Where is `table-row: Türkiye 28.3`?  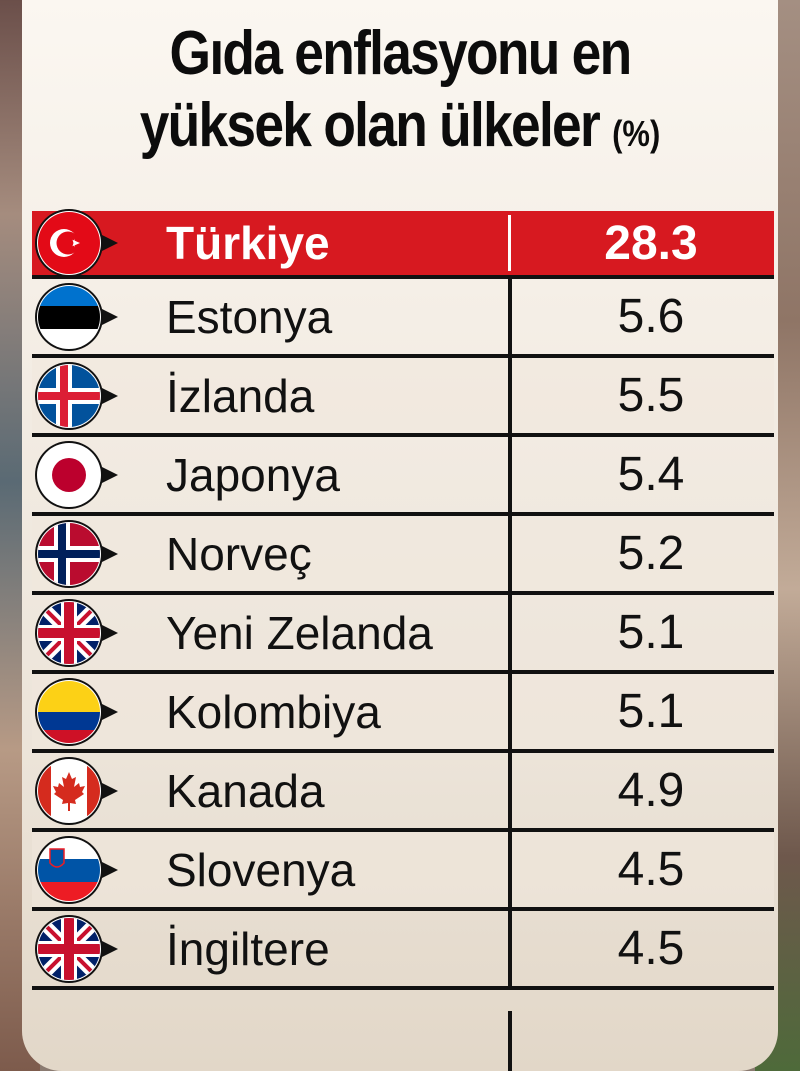 table-row: Türkiye 28.3 is located at coordinates (403, 244).